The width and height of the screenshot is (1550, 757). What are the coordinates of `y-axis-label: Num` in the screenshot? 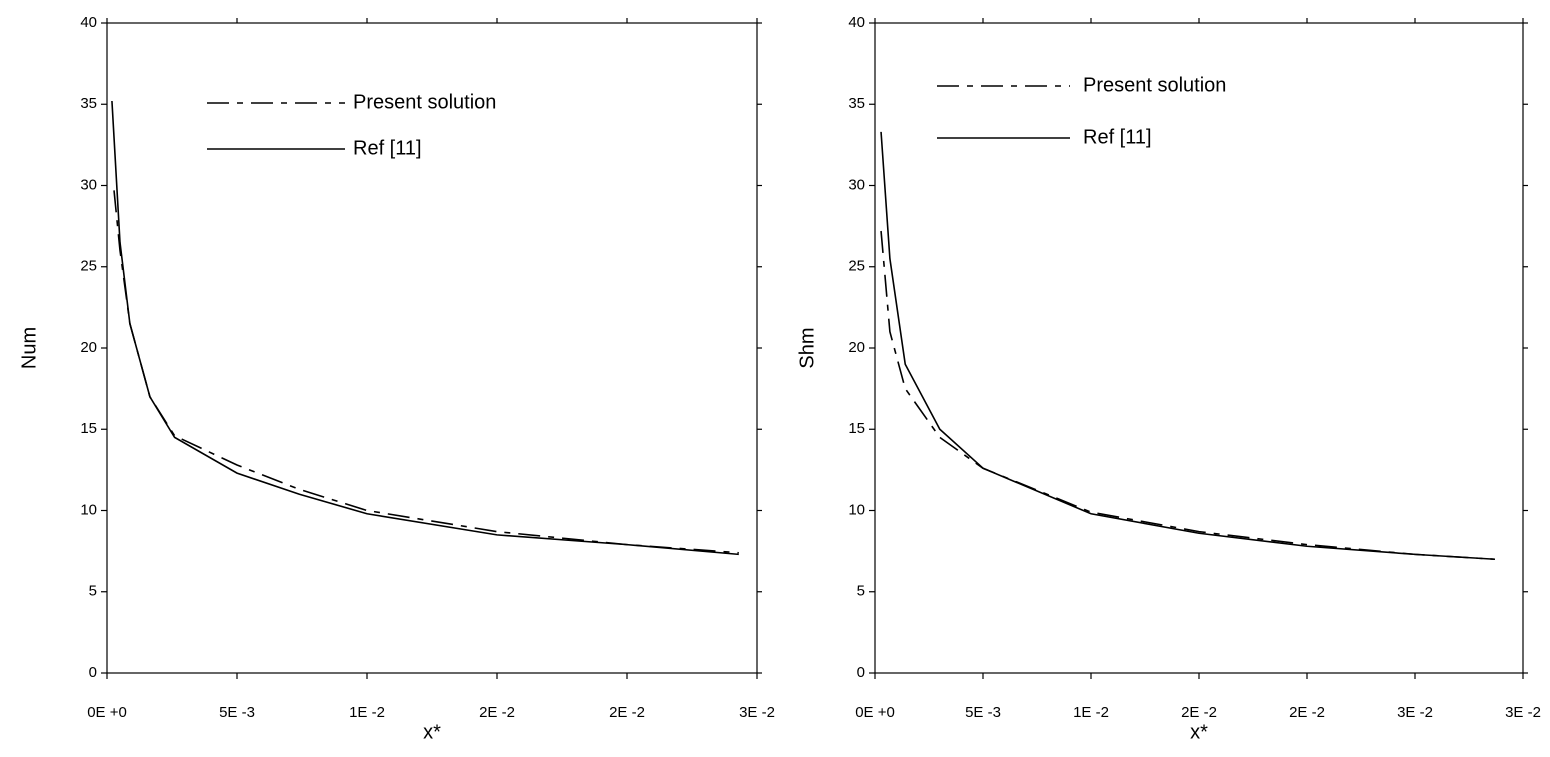 It's located at (29, 348).